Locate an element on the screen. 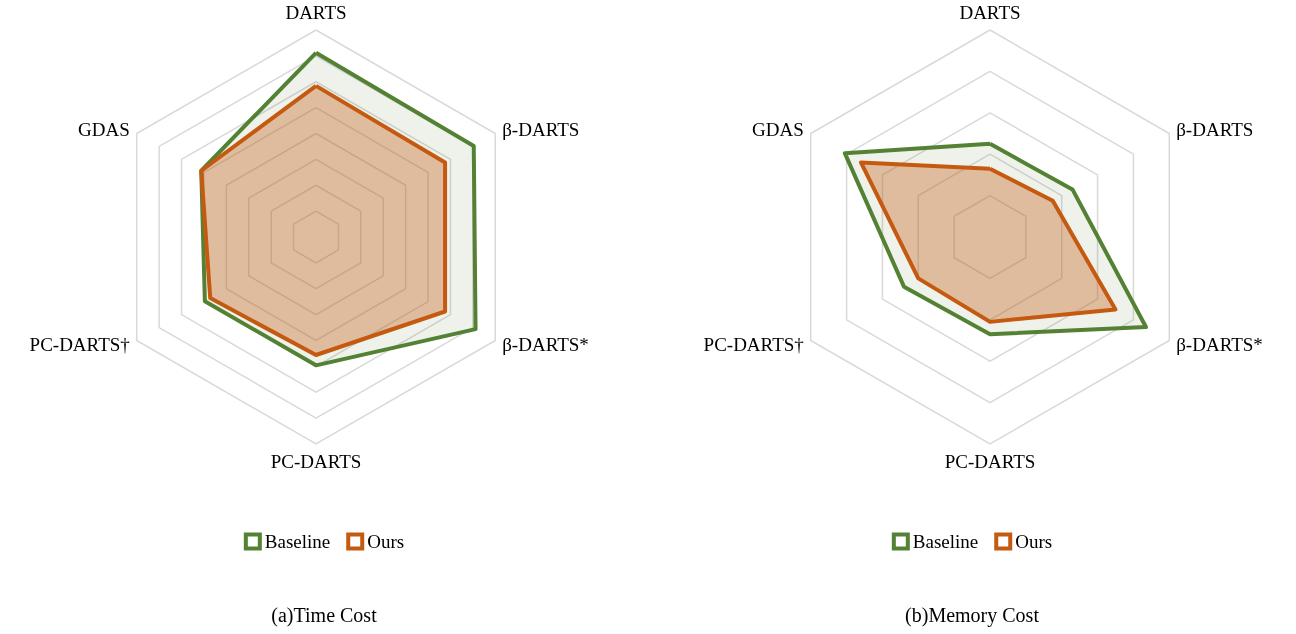 The image size is (1296, 634). text: (b)Memory Cost is located at coordinates (972, 615).